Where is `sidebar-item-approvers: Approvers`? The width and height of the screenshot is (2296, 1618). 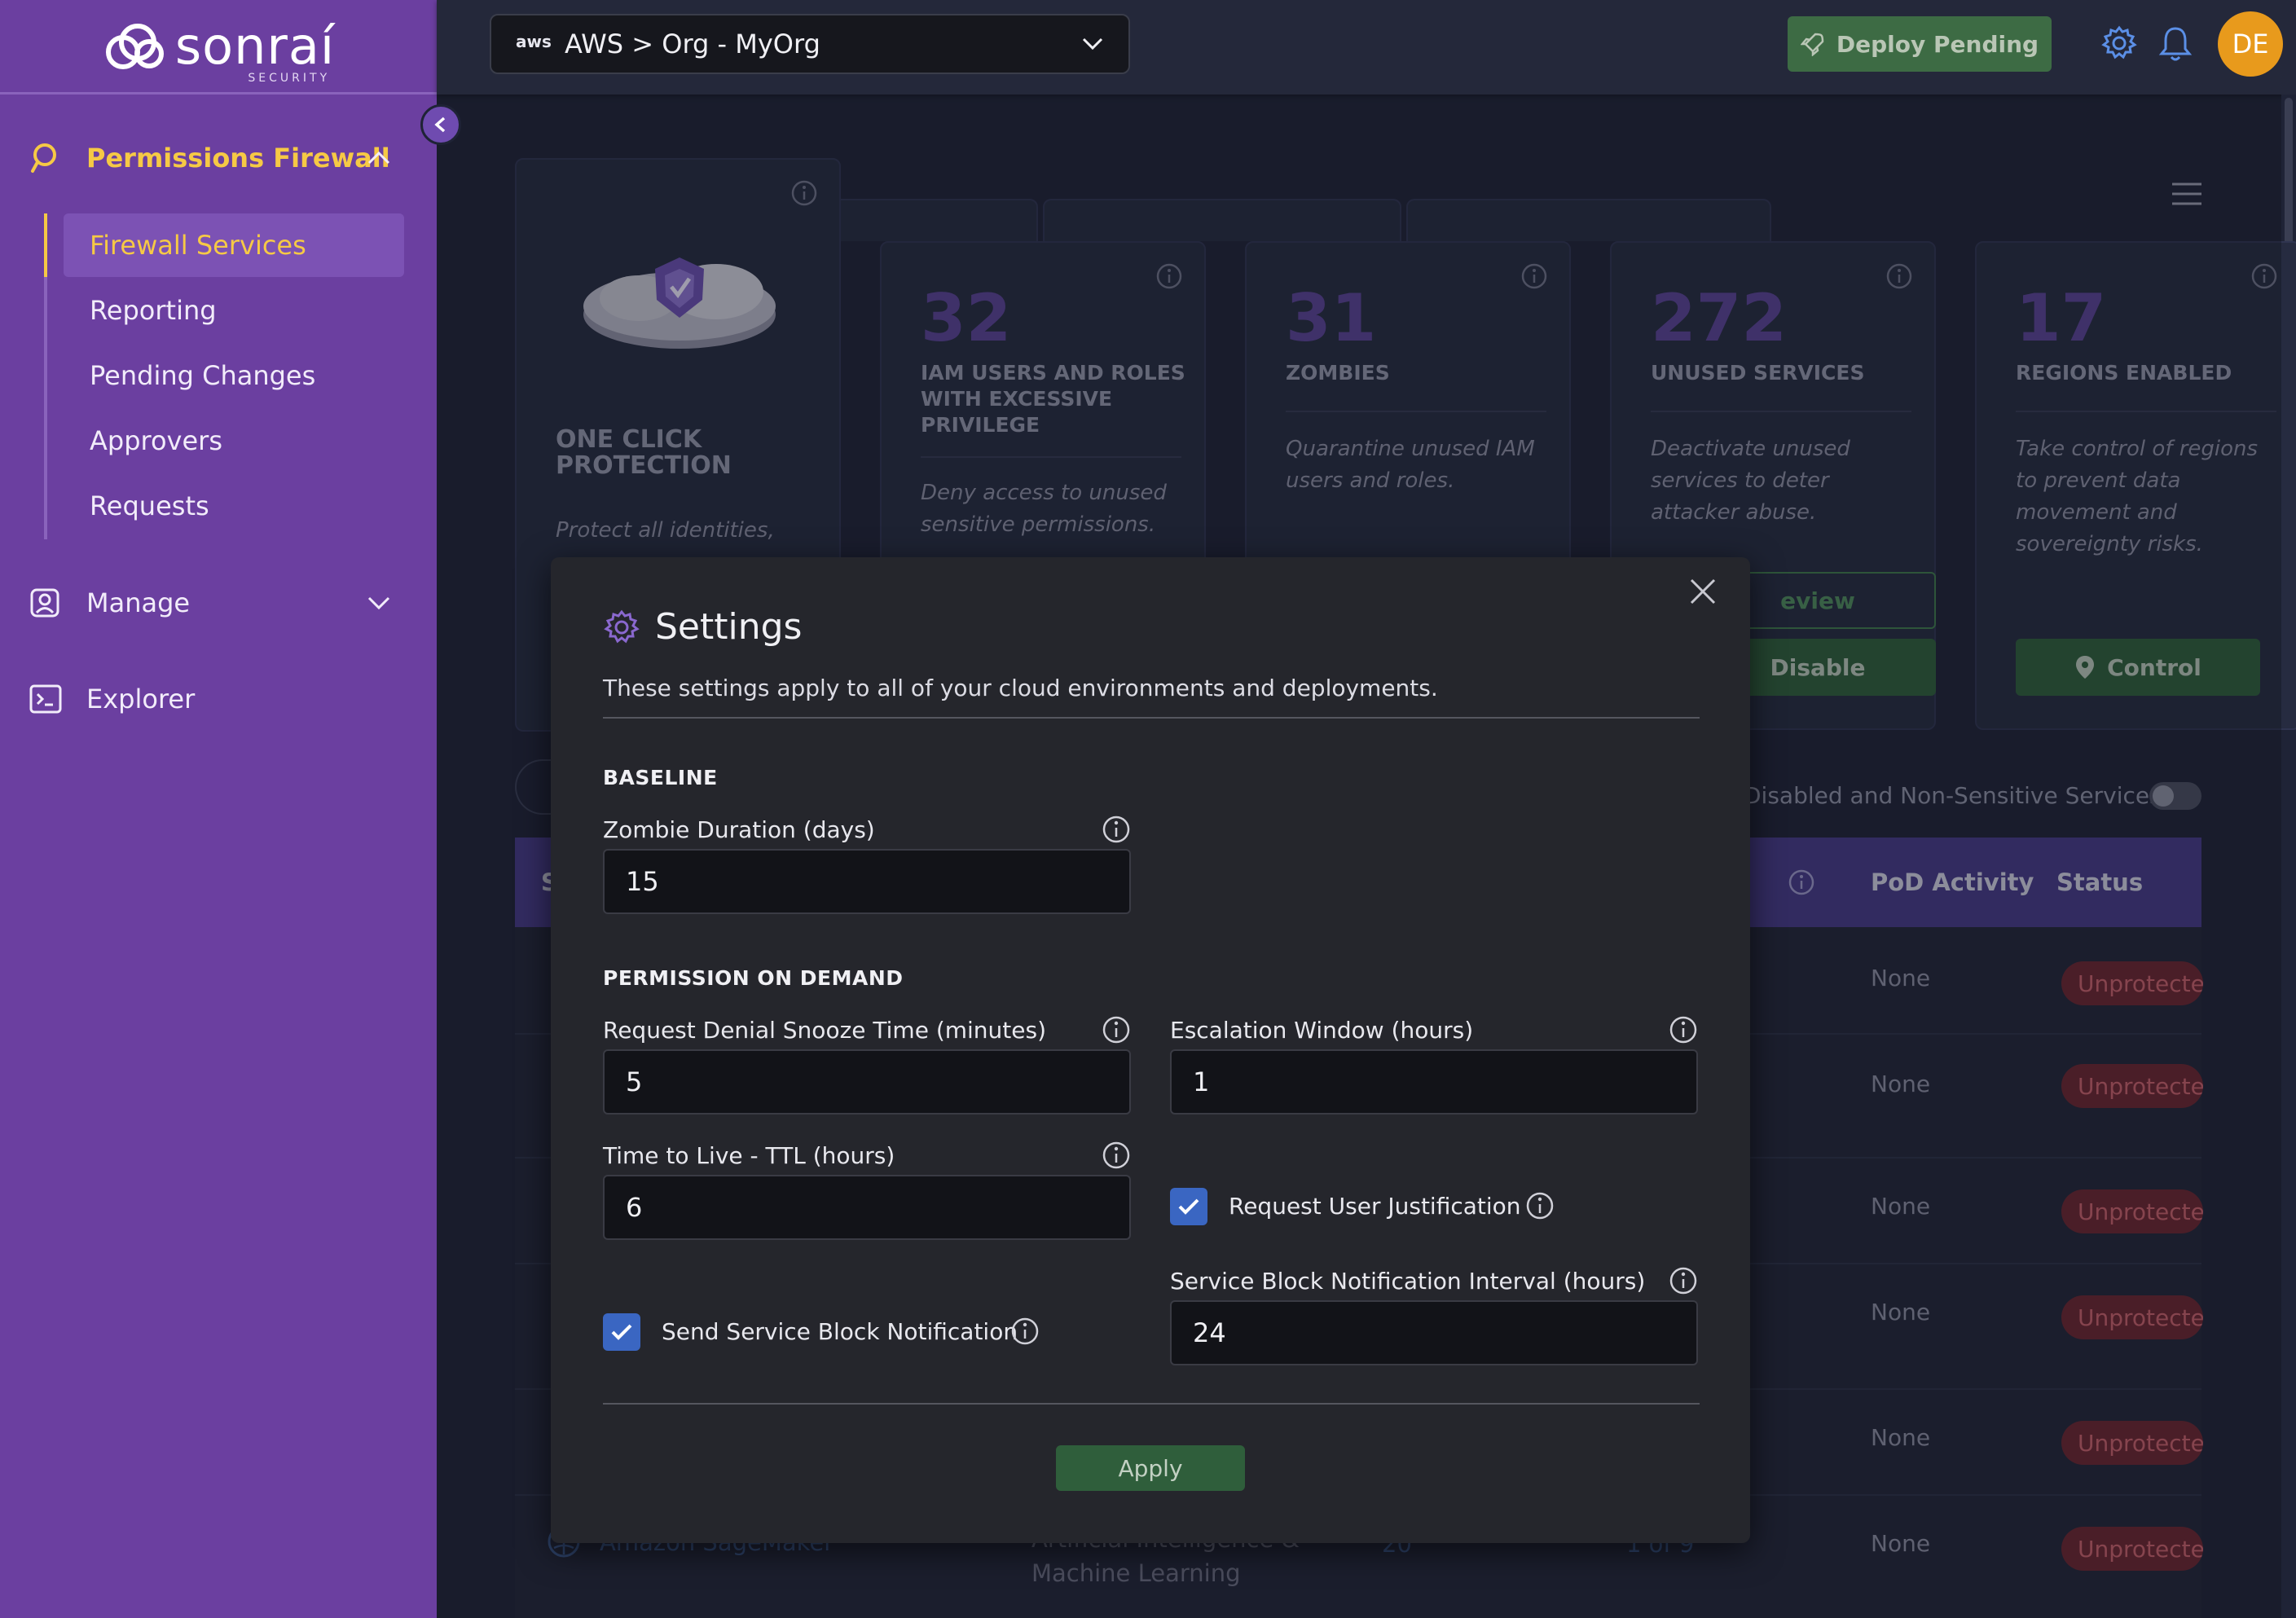
sidebar-item-approvers: Approvers is located at coordinates (156, 440).